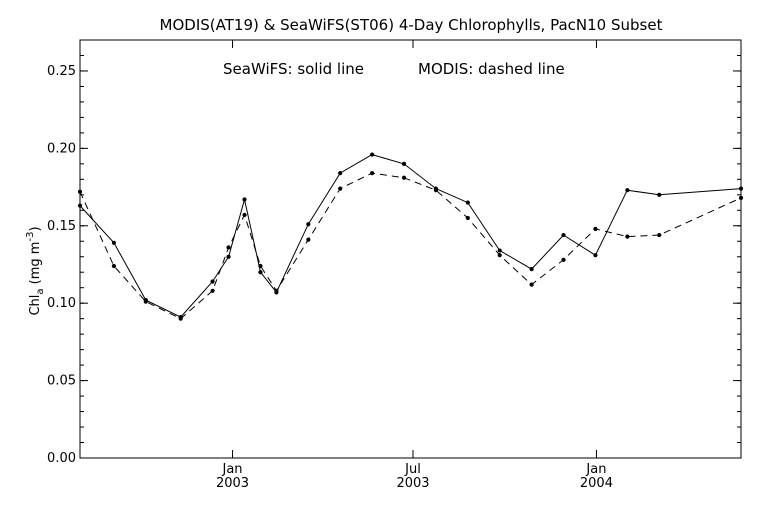 This screenshot has height=512, width=768. What do you see at coordinates (35, 305) in the screenshot?
I see `y-axis-label-prefix: Chl` at bounding box center [35, 305].